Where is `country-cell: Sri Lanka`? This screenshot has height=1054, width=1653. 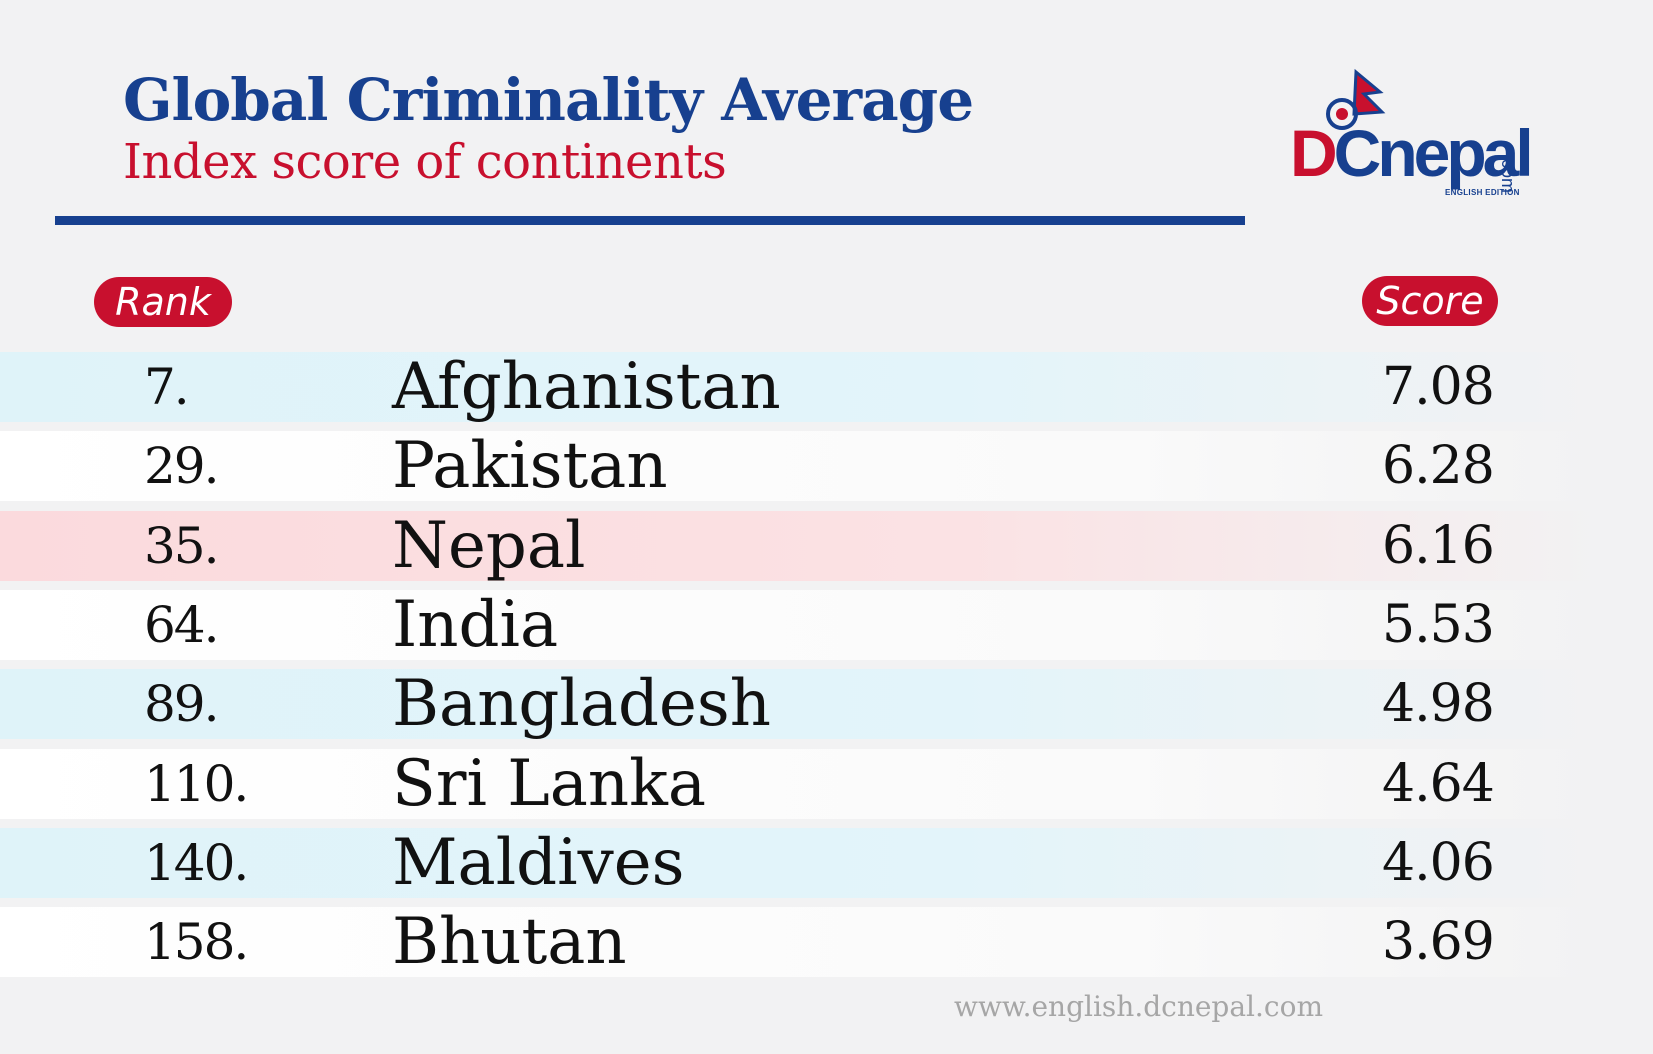 country-cell: Sri Lanka is located at coordinates (549, 783).